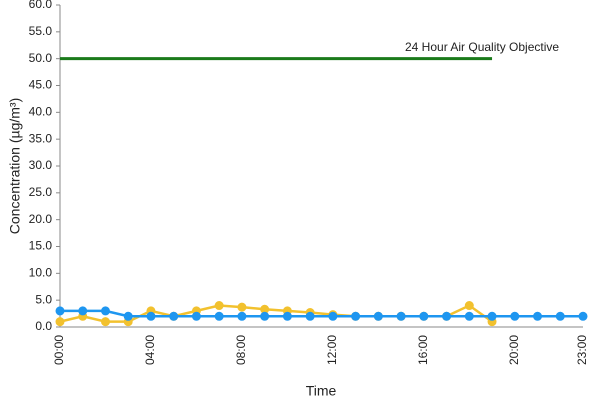 Image resolution: width=600 pixels, height=400 pixels. I want to click on x-tick-label: 08:00, so click(241, 350).